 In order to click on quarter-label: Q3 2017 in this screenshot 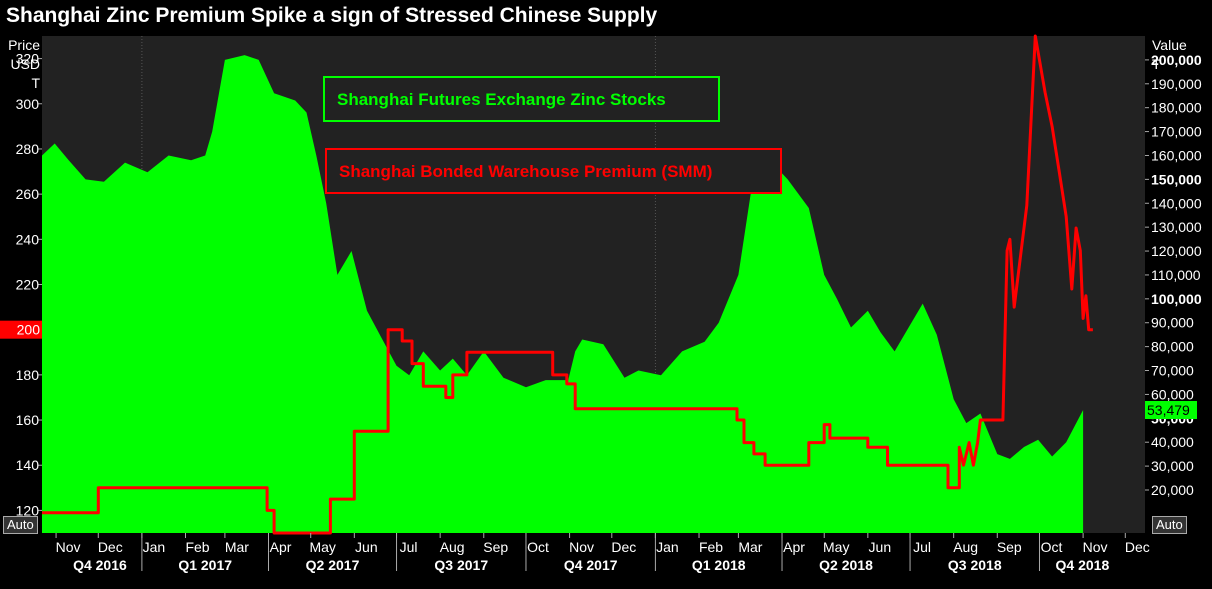, I will do `click(461, 565)`.